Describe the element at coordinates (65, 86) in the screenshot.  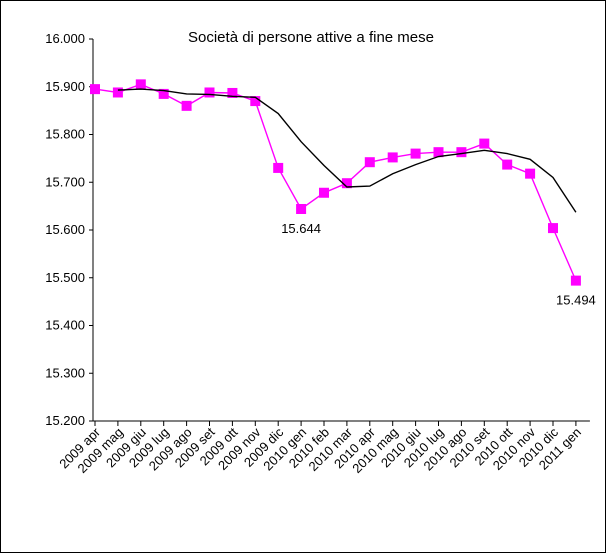
I see `y-tick-label: 15.900` at that location.